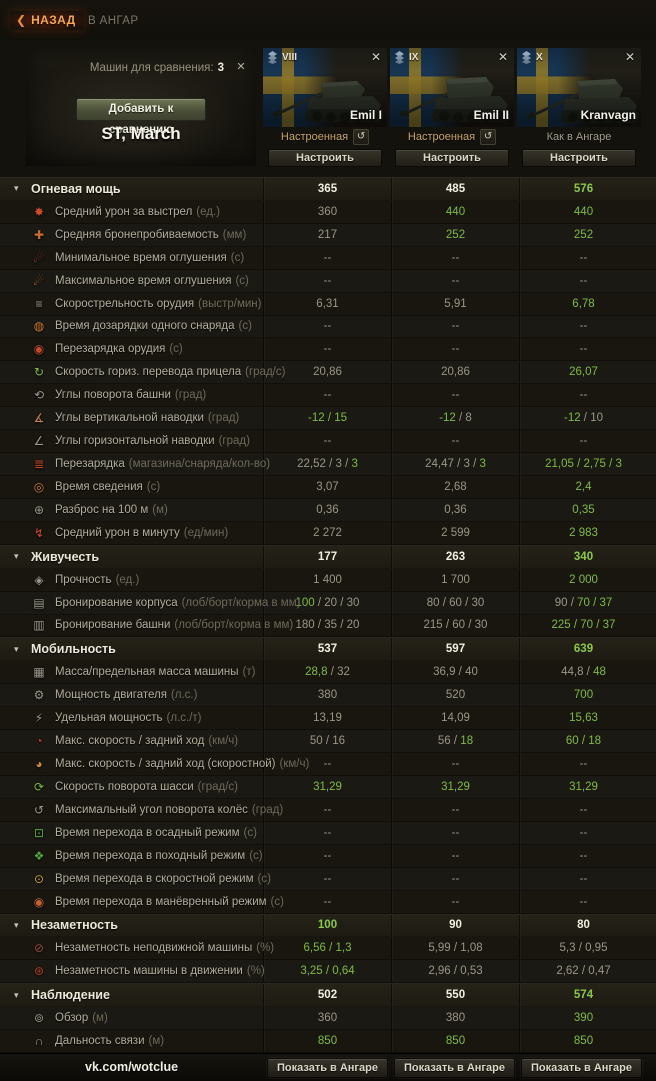 This screenshot has height=1081, width=656. Describe the element at coordinates (414, 57) in the screenshot. I see `tier-label: IX` at that location.